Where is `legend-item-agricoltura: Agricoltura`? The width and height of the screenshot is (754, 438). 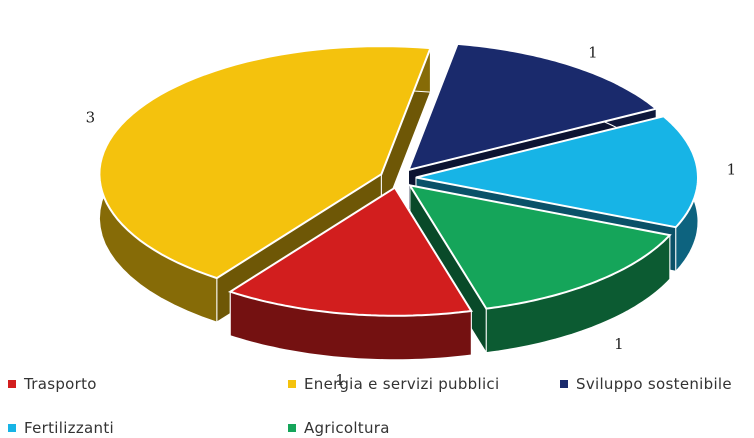 legend-item-agricoltura: Agricoltura is located at coordinates (339, 427).